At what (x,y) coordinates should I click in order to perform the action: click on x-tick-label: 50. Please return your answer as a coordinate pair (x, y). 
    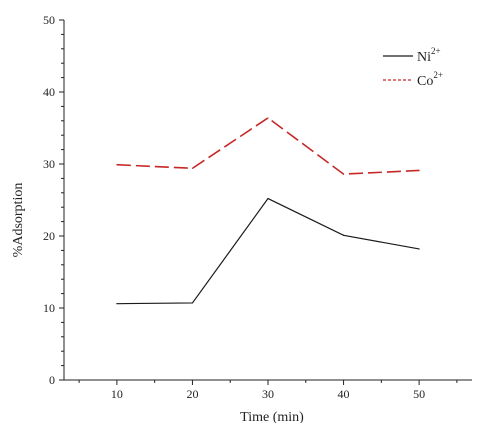
    Looking at the image, I should click on (419, 394).